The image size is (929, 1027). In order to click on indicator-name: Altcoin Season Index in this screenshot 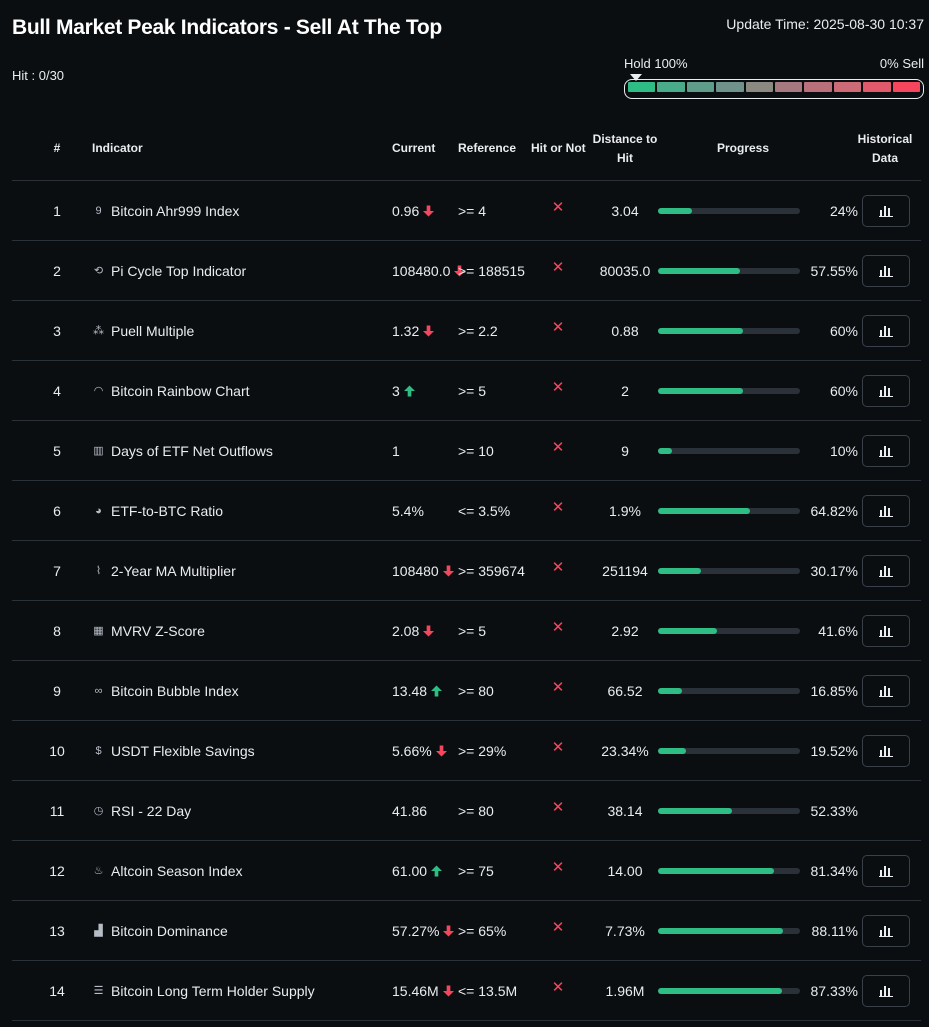, I will do `click(177, 870)`.